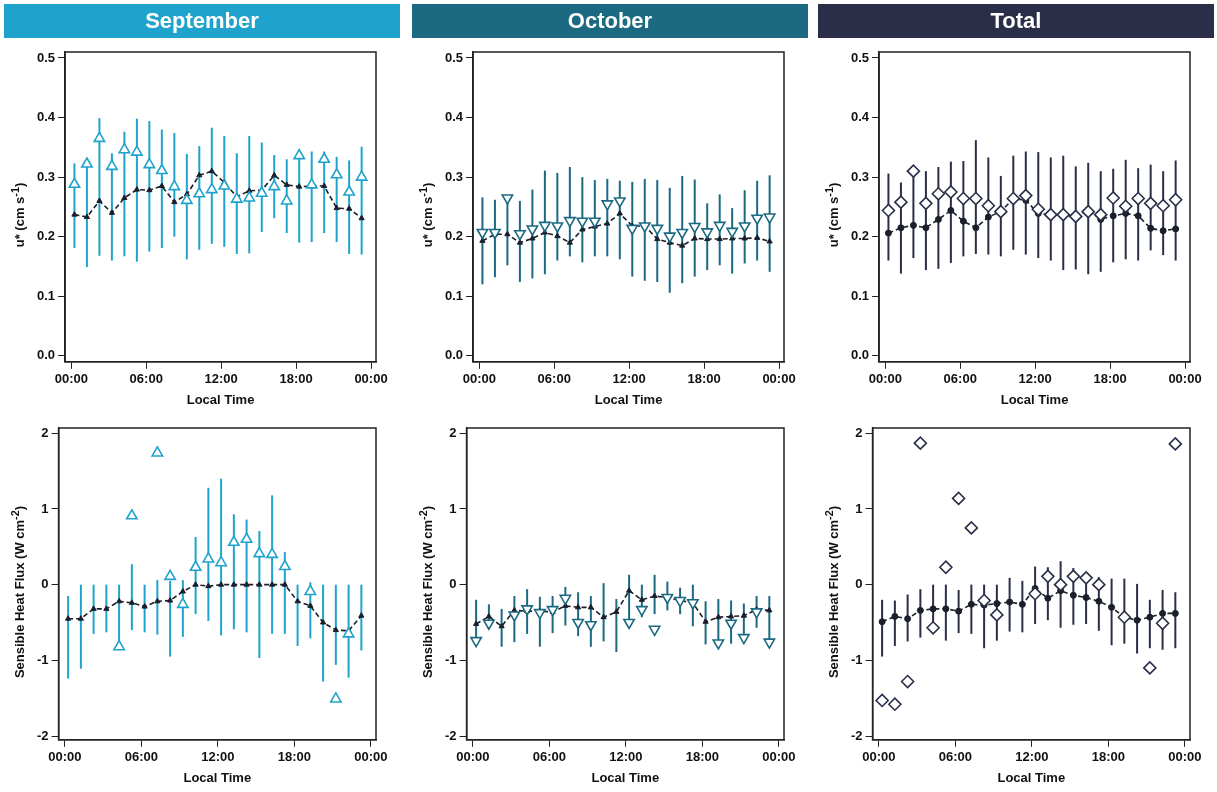 The width and height of the screenshot is (1217, 792). What do you see at coordinates (610, 21) in the screenshot?
I see `chart-title: October` at bounding box center [610, 21].